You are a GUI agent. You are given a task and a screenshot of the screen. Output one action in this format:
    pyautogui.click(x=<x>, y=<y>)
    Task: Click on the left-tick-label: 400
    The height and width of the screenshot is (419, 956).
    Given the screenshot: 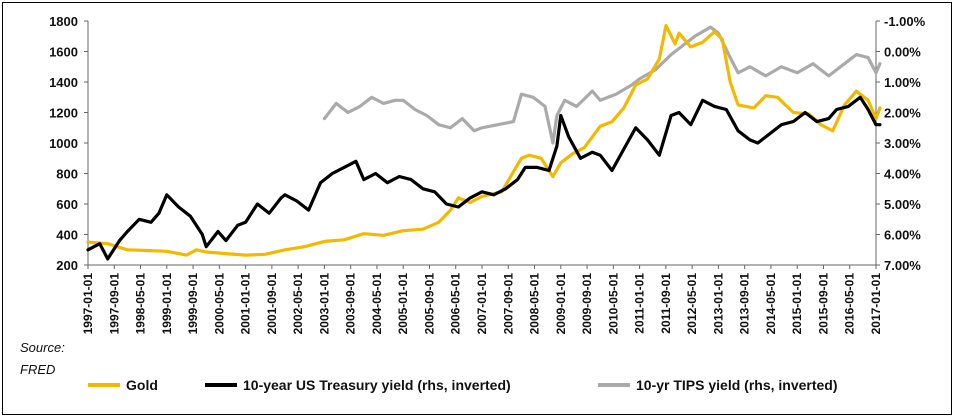 What is the action you would take?
    pyautogui.click(x=67, y=235)
    